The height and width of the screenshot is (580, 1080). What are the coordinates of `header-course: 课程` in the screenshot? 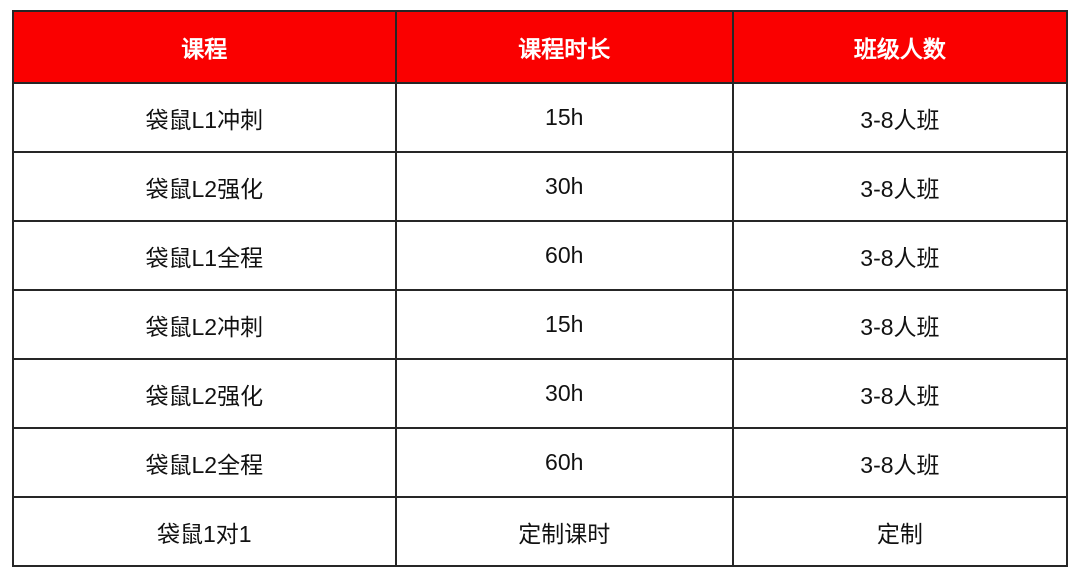 It's located at (204, 47).